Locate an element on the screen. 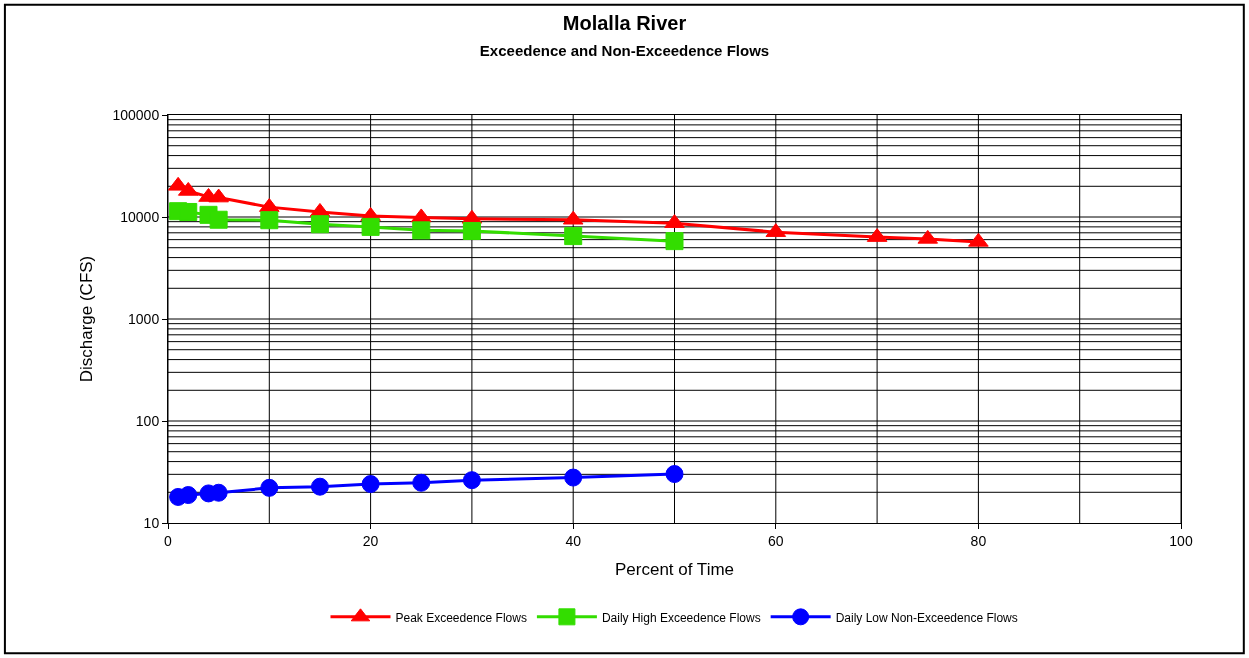 The height and width of the screenshot is (658, 1249). y-axis-title: Discharge (CFS) is located at coordinates (87, 319).